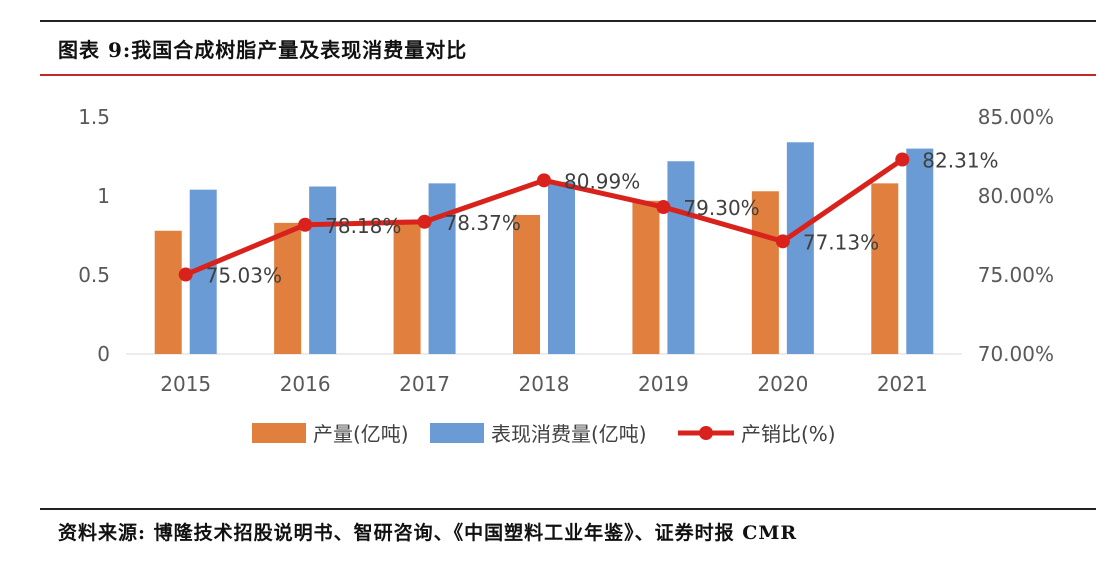  Describe the element at coordinates (363, 226) in the screenshot. I see `data-label-sales-ratio: 78.18%` at that location.